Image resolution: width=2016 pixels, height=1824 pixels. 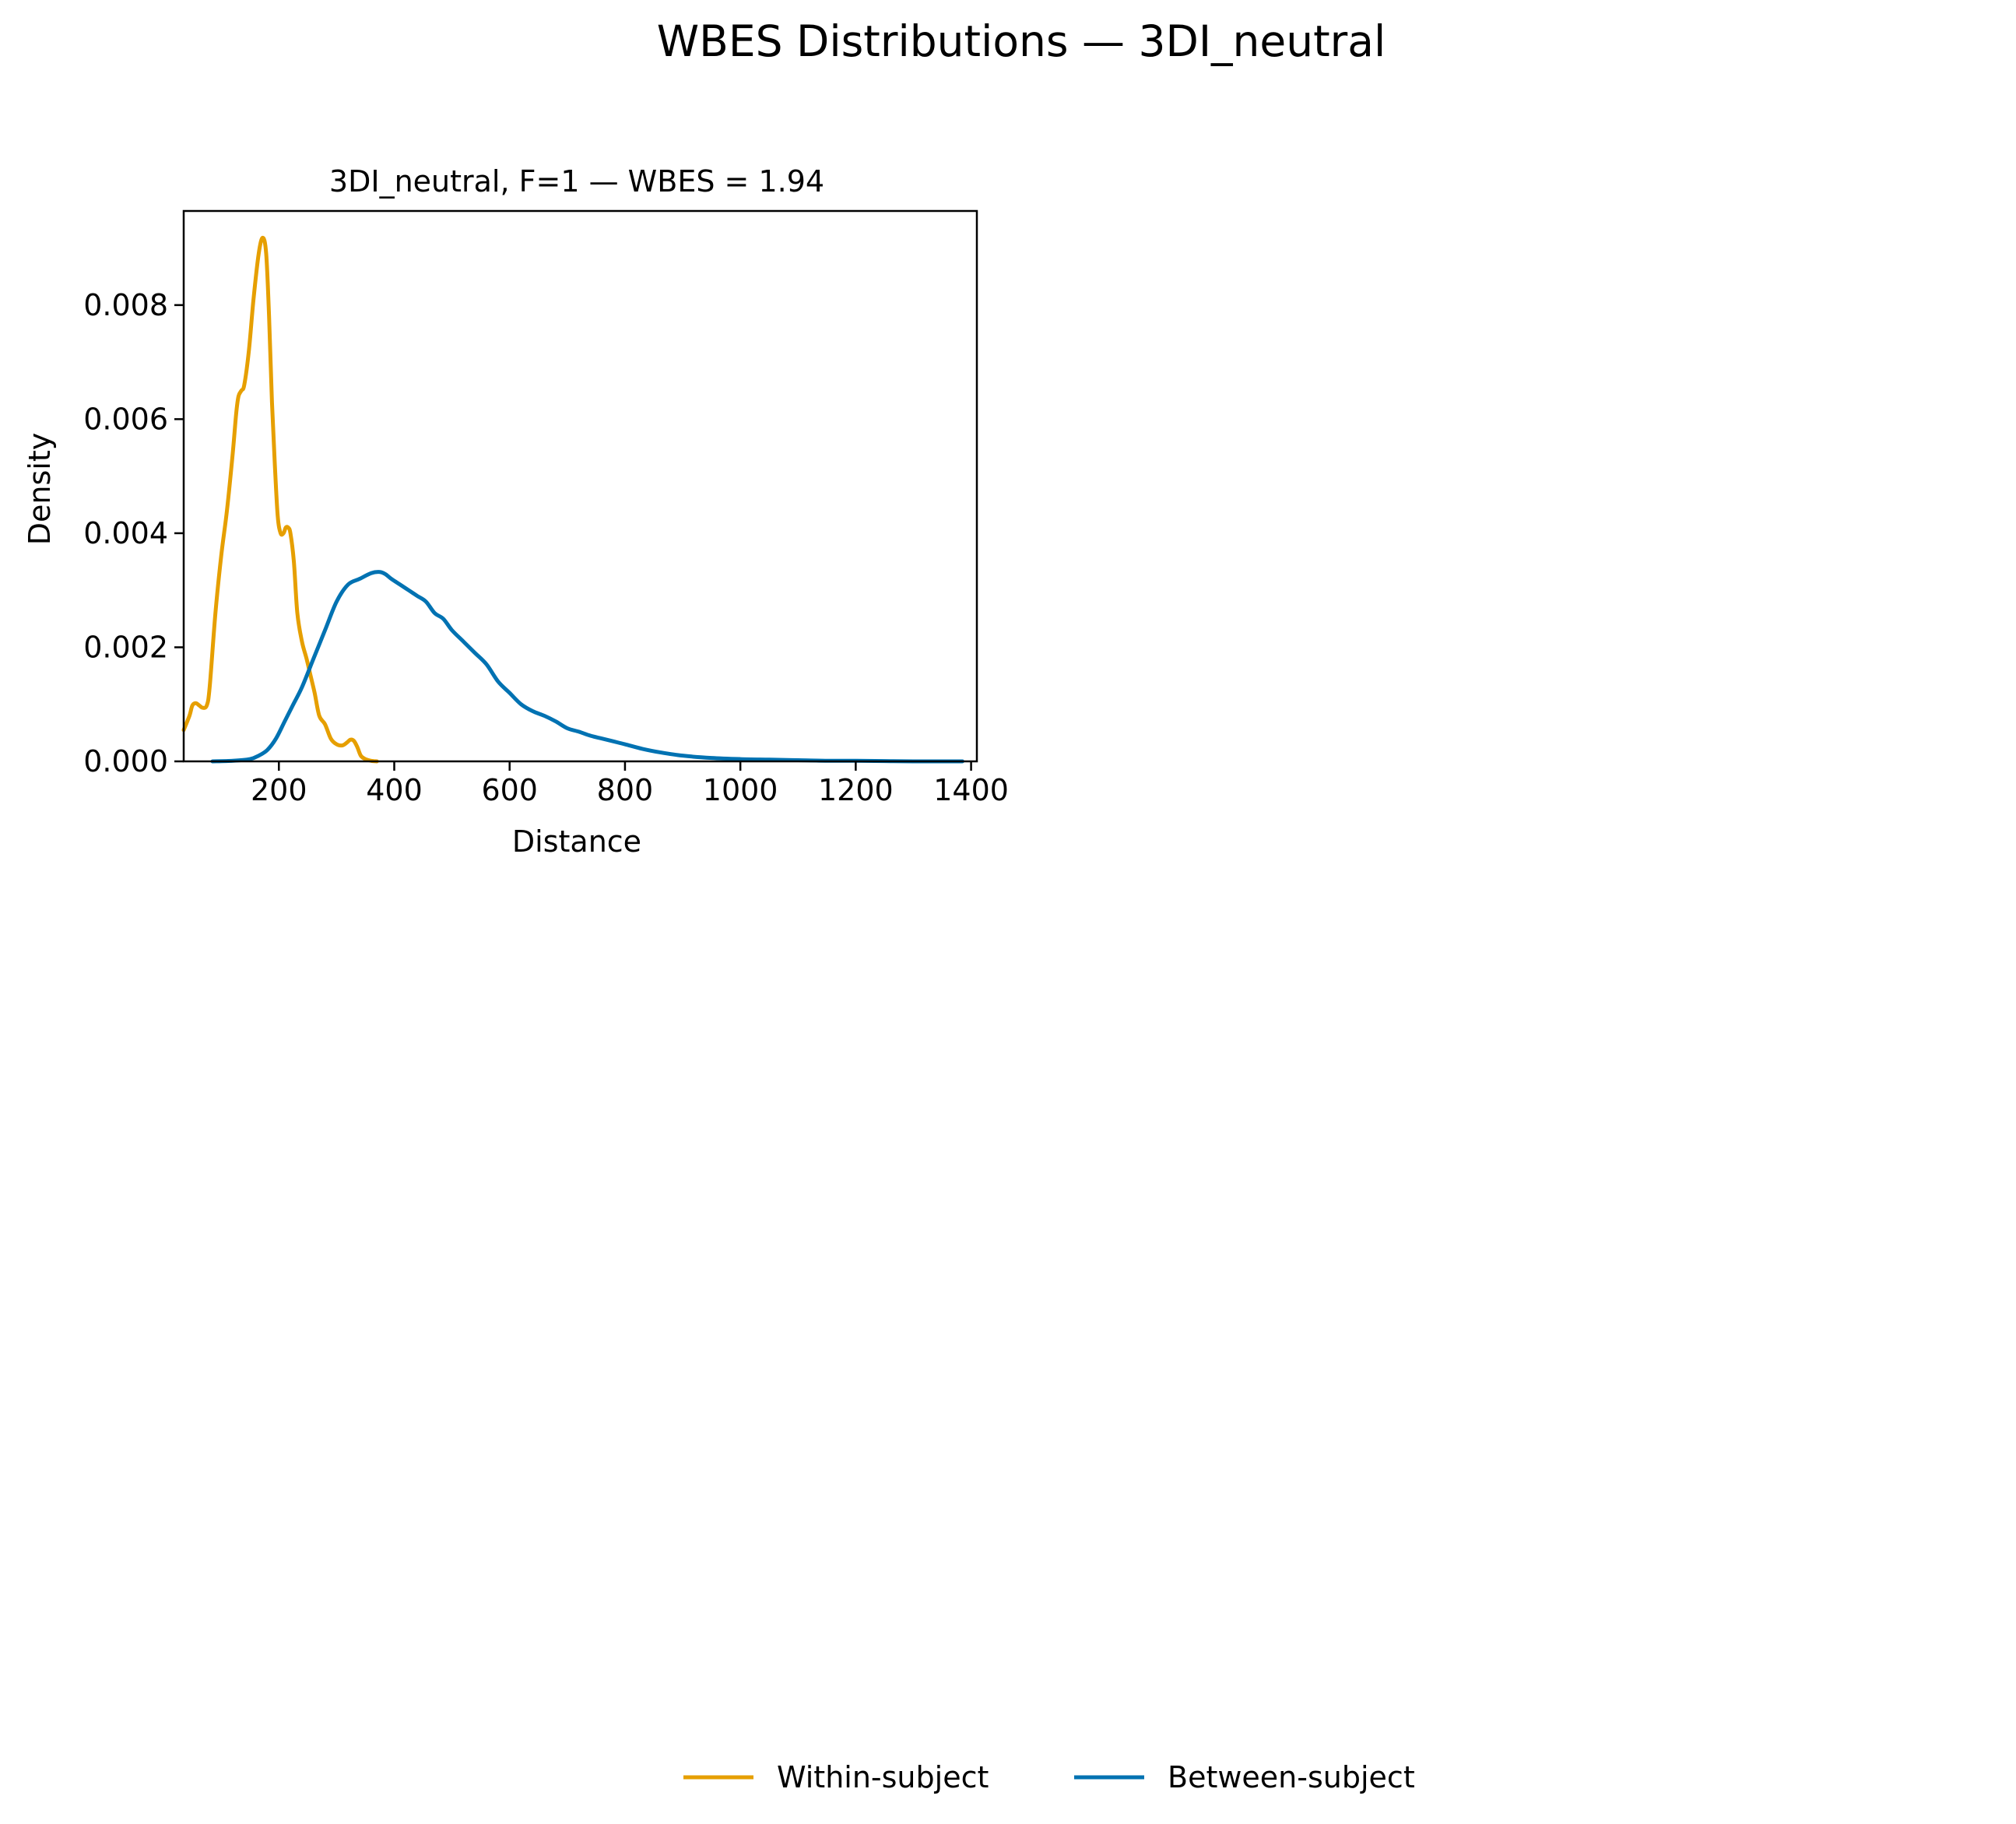 What do you see at coordinates (577, 842) in the screenshot?
I see `x-axis-label: Distance` at bounding box center [577, 842].